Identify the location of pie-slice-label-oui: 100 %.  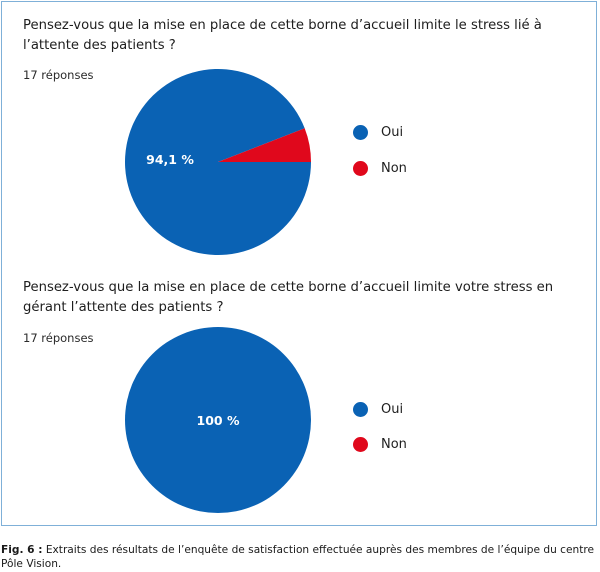
(218, 420).